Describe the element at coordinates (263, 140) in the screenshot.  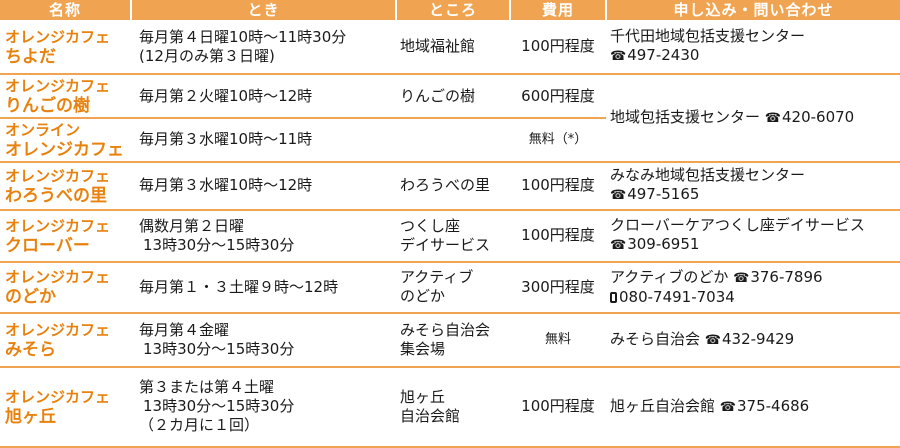
I see `cafe-when: 毎月第３水曜10時～11時` at that location.